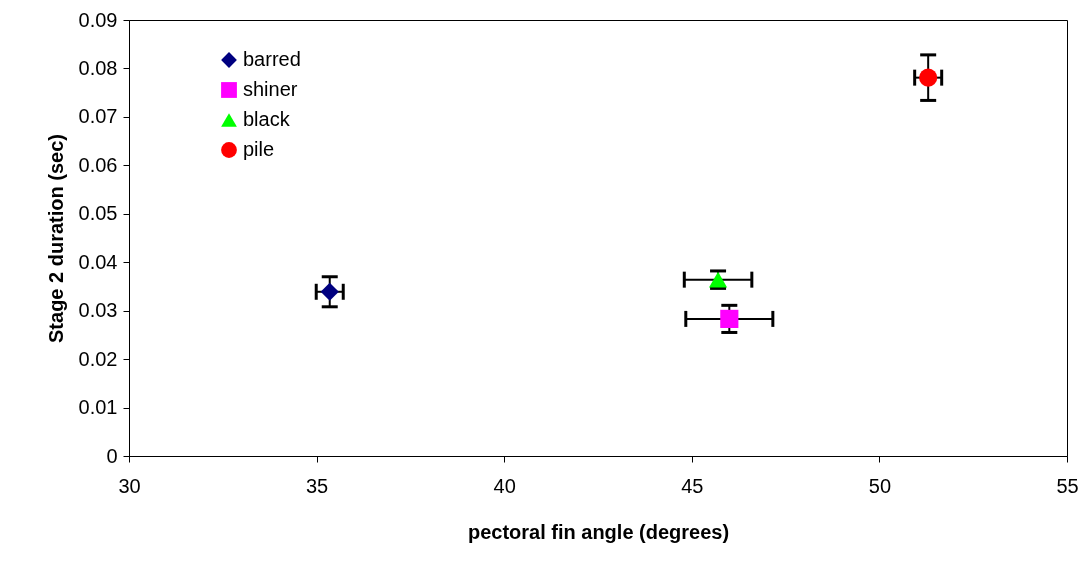 This screenshot has width=1089, height=571. I want to click on y-tick-label: 0.07, so click(98, 116).